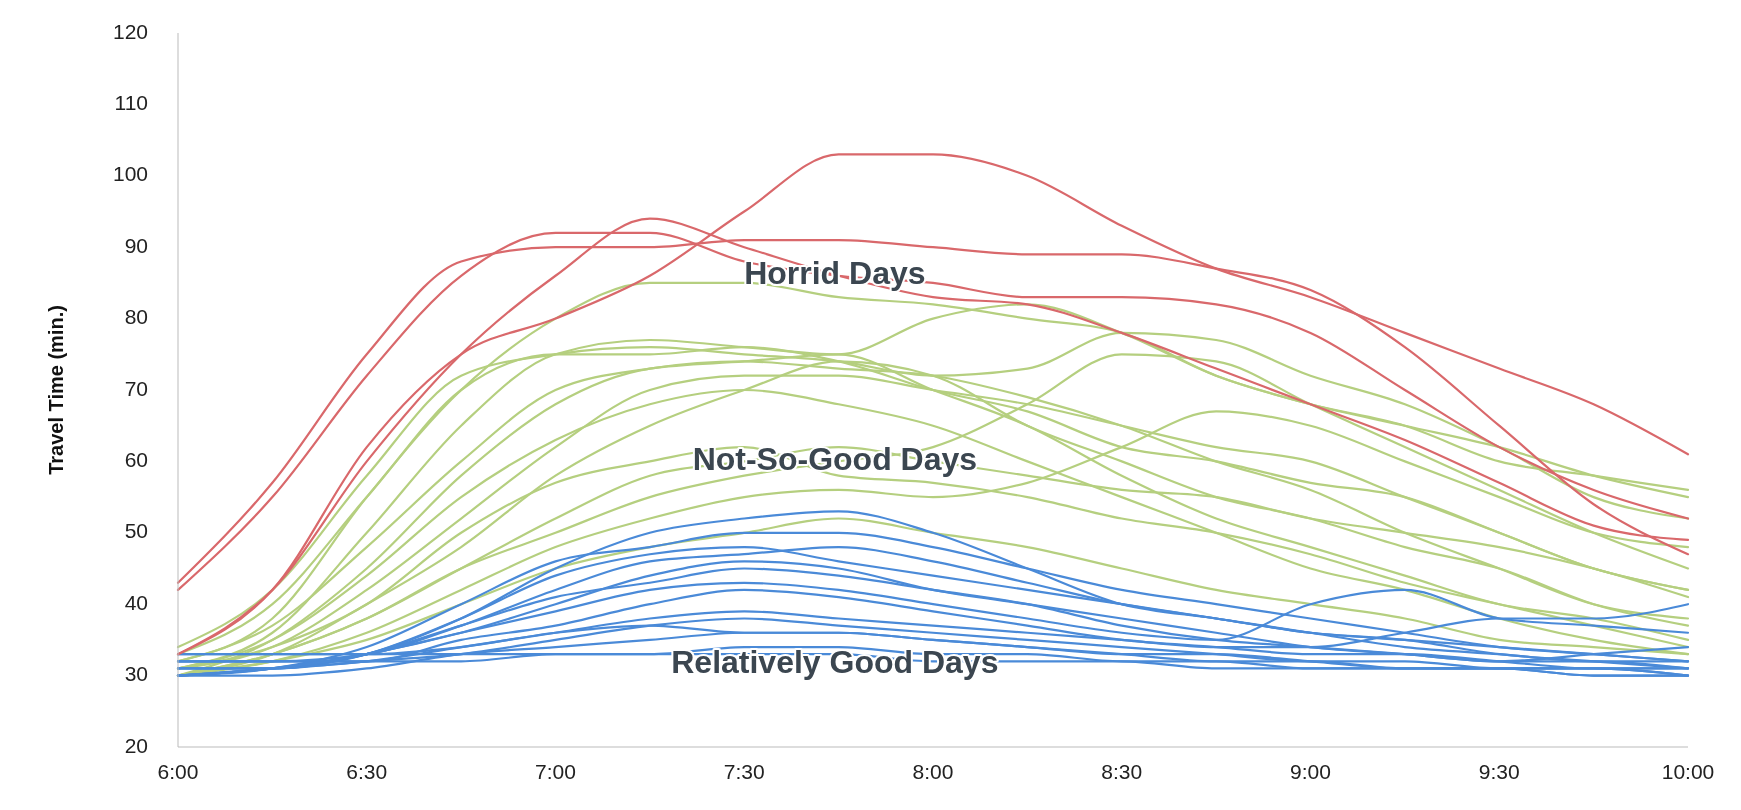 The image size is (1741, 810). I want to click on x-tick-label: 7:00, so click(555, 771).